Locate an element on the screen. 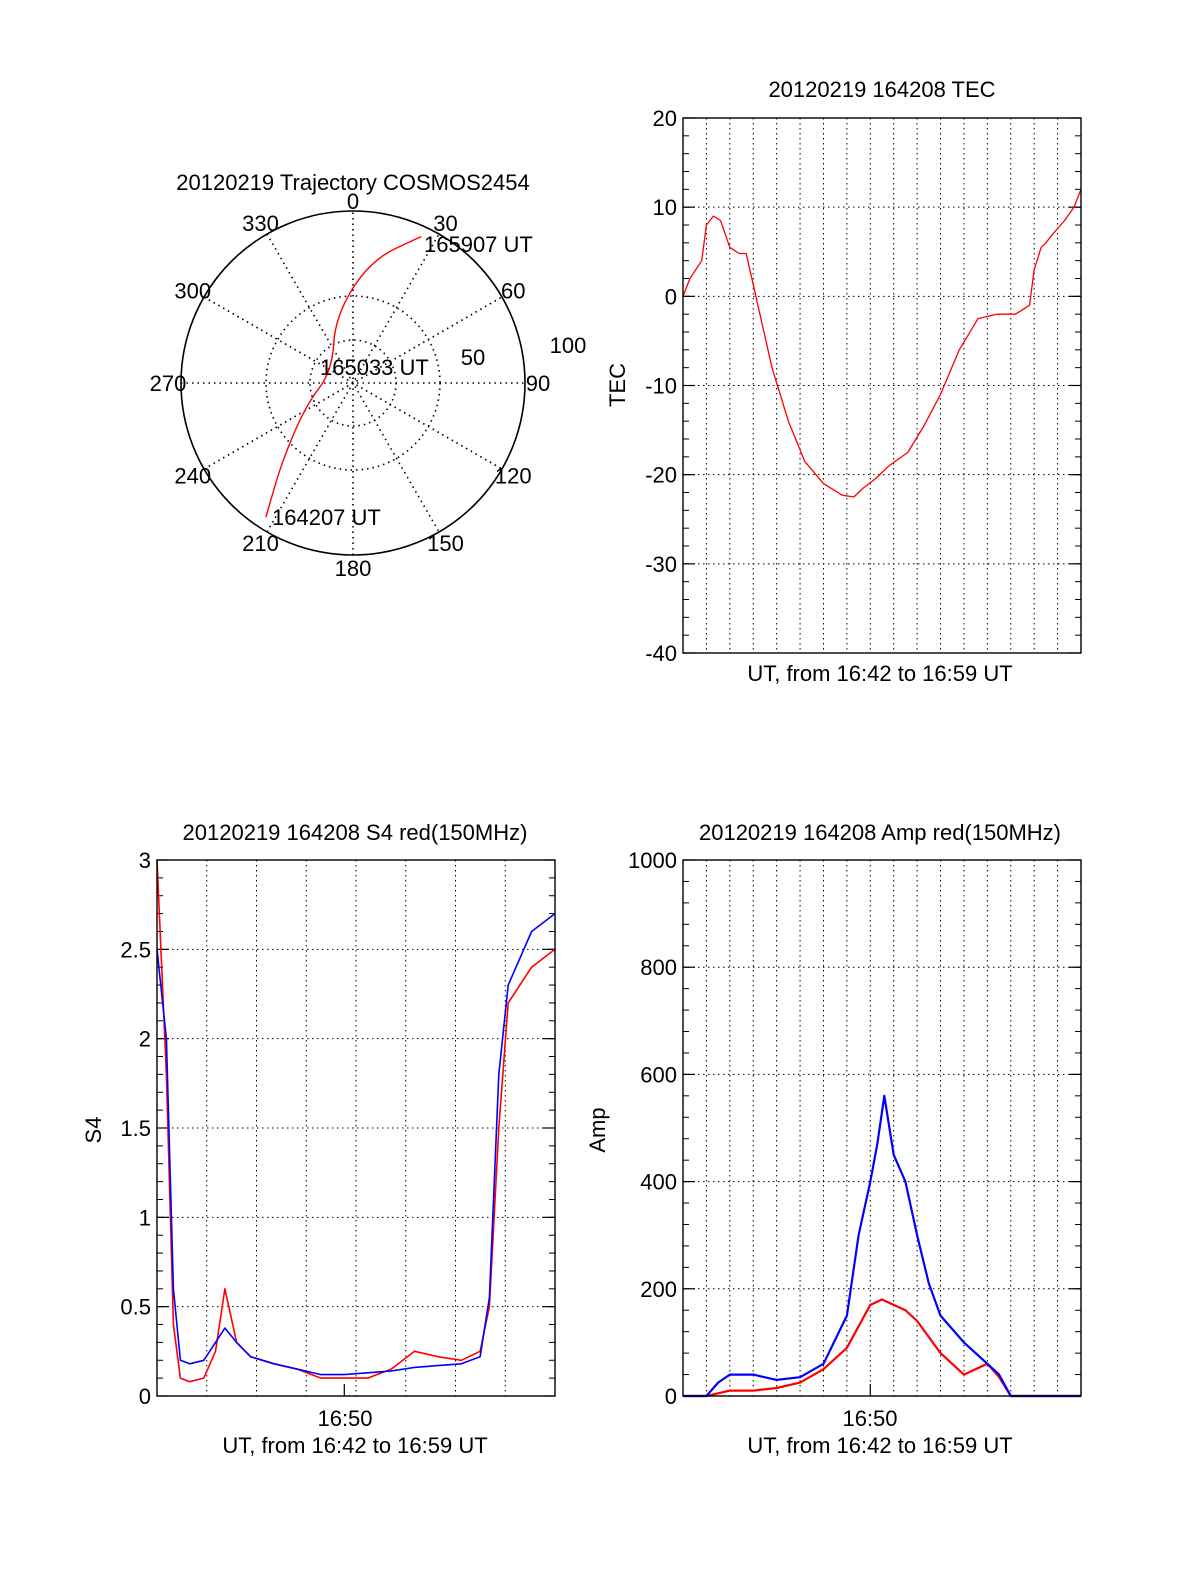  tec-ytick-label: -20 is located at coordinates (661, 475).